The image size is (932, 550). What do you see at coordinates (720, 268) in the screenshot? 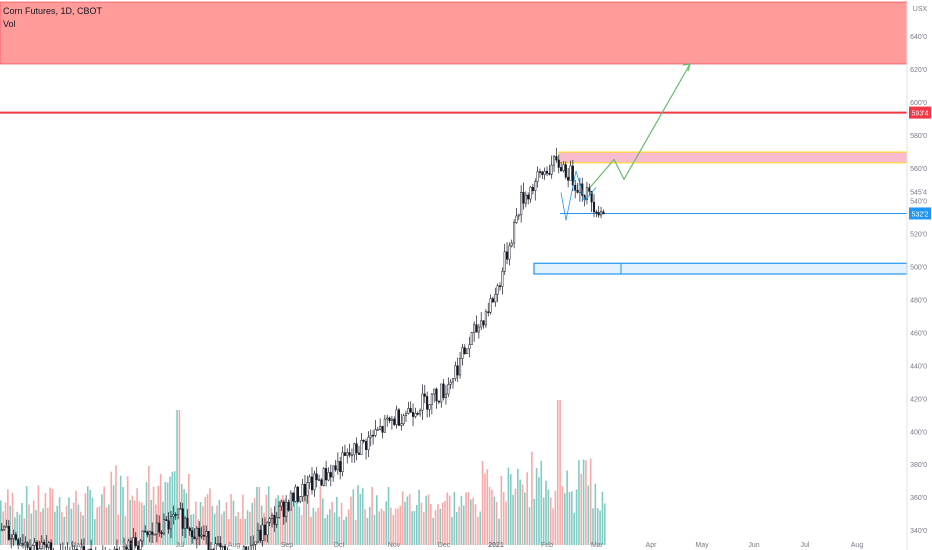
I see `demand-zone` at bounding box center [720, 268].